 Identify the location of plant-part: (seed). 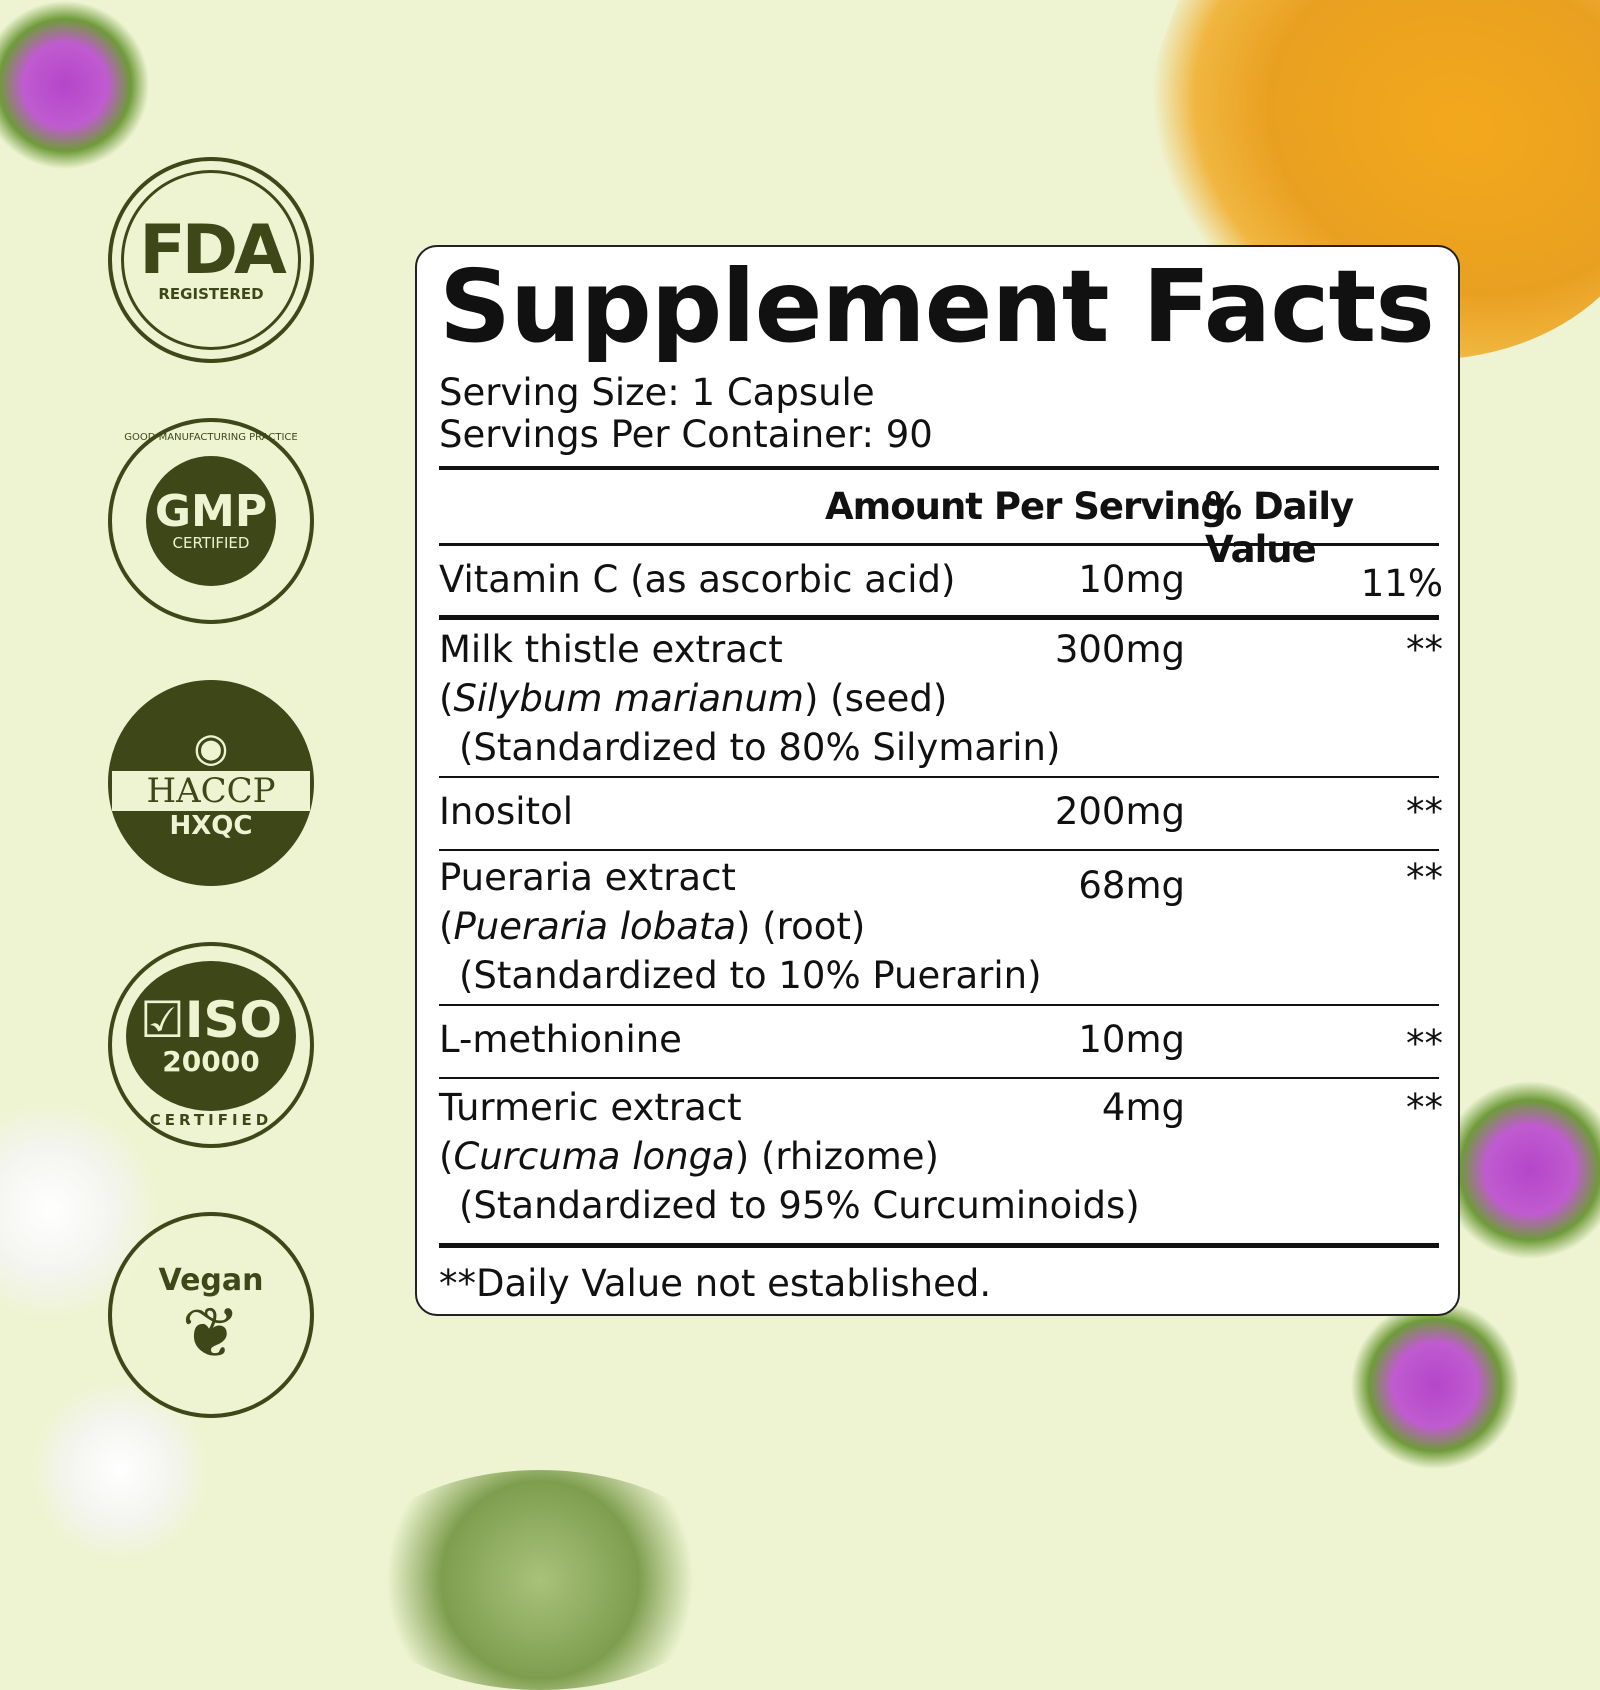
(889, 698).